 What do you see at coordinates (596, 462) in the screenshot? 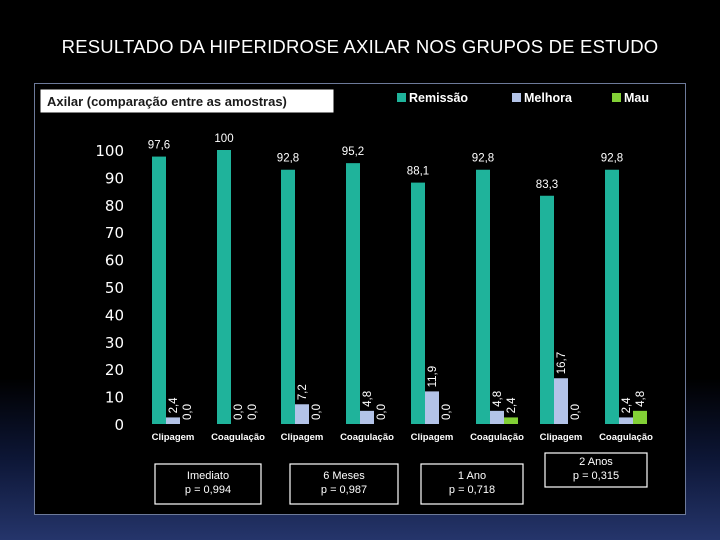
I see `group-label-4: 2 Anos` at bounding box center [596, 462].